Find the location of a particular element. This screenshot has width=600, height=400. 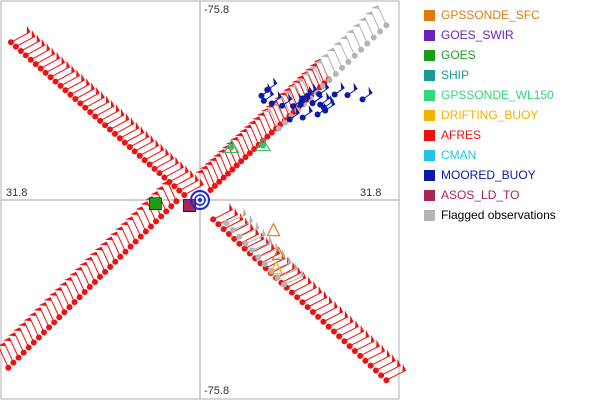

legend-label: GOES is located at coordinates (458, 55).